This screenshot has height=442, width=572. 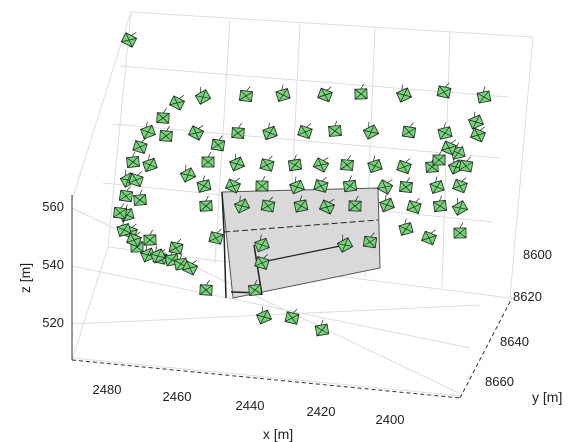 I want to click on z-tick-label: 560, so click(x=53, y=206).